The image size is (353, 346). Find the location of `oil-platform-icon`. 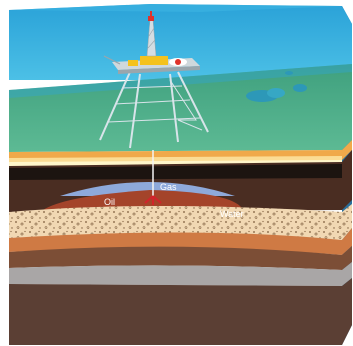

oil-platform-icon is located at coordinates (154, 80).